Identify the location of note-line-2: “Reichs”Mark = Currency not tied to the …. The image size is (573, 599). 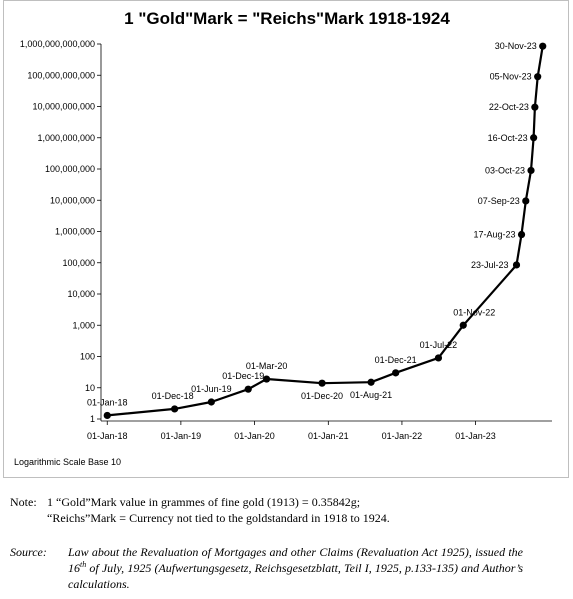
(218, 518).